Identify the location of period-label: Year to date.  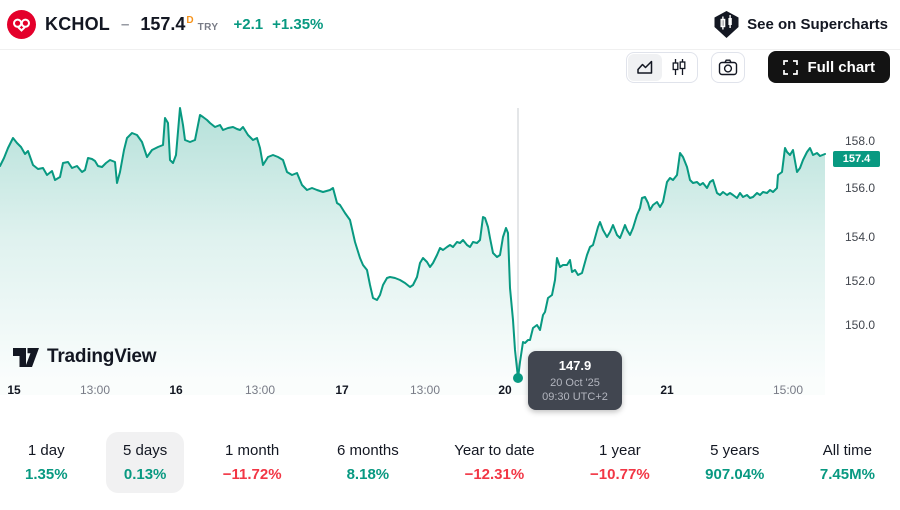
(494, 450).